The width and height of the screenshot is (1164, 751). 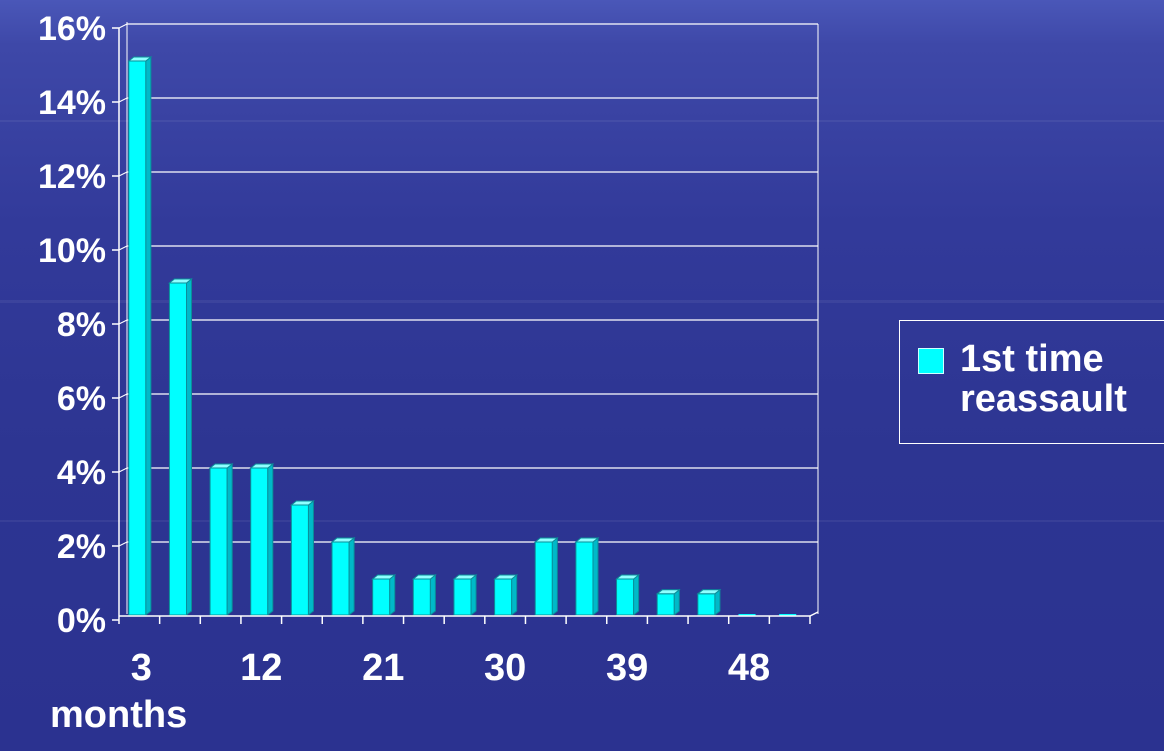 I want to click on legend: 1st time reassault, so click(x=1031, y=382).